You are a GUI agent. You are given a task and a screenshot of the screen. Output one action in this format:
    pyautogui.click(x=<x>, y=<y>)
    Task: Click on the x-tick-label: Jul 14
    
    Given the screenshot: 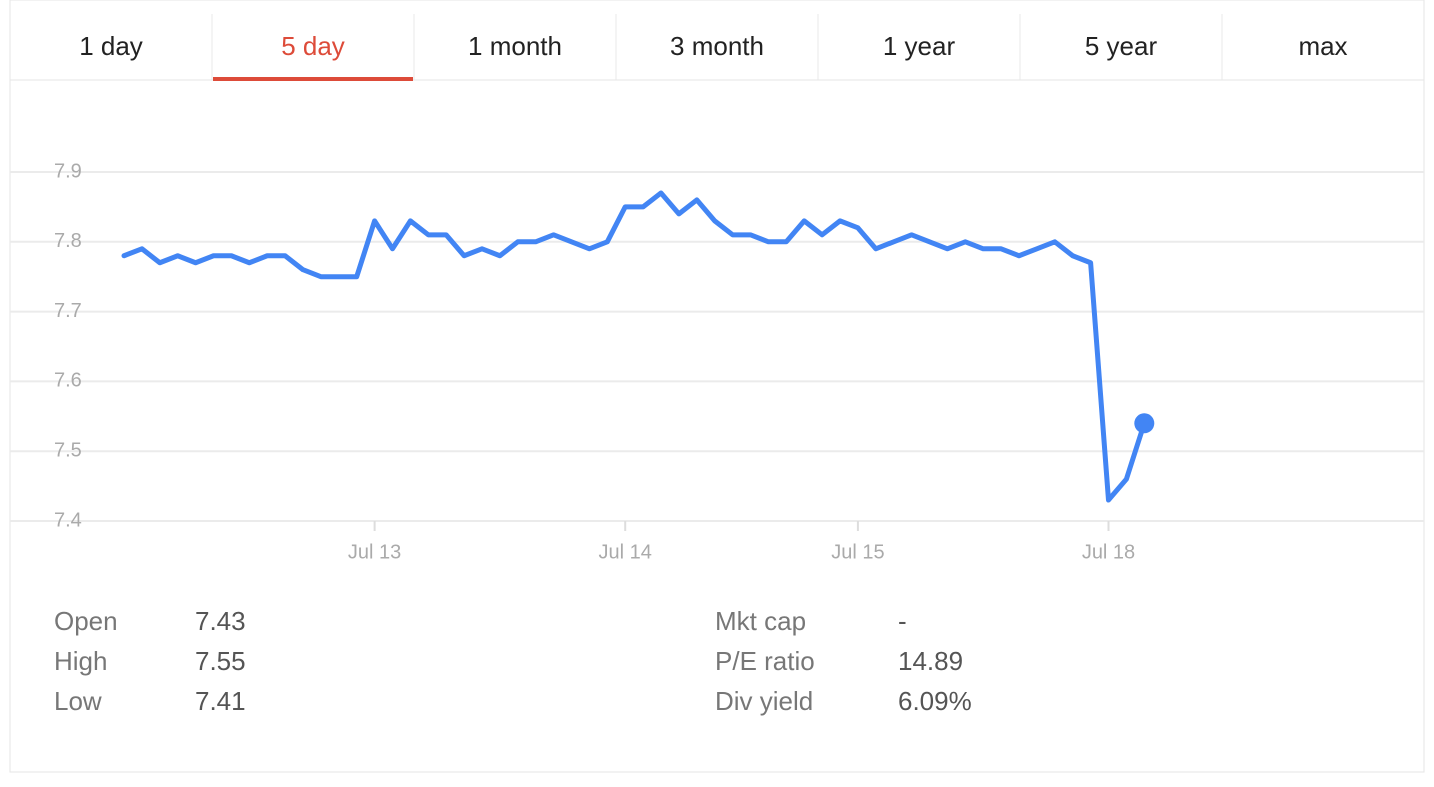 What is the action you would take?
    pyautogui.click(x=625, y=552)
    